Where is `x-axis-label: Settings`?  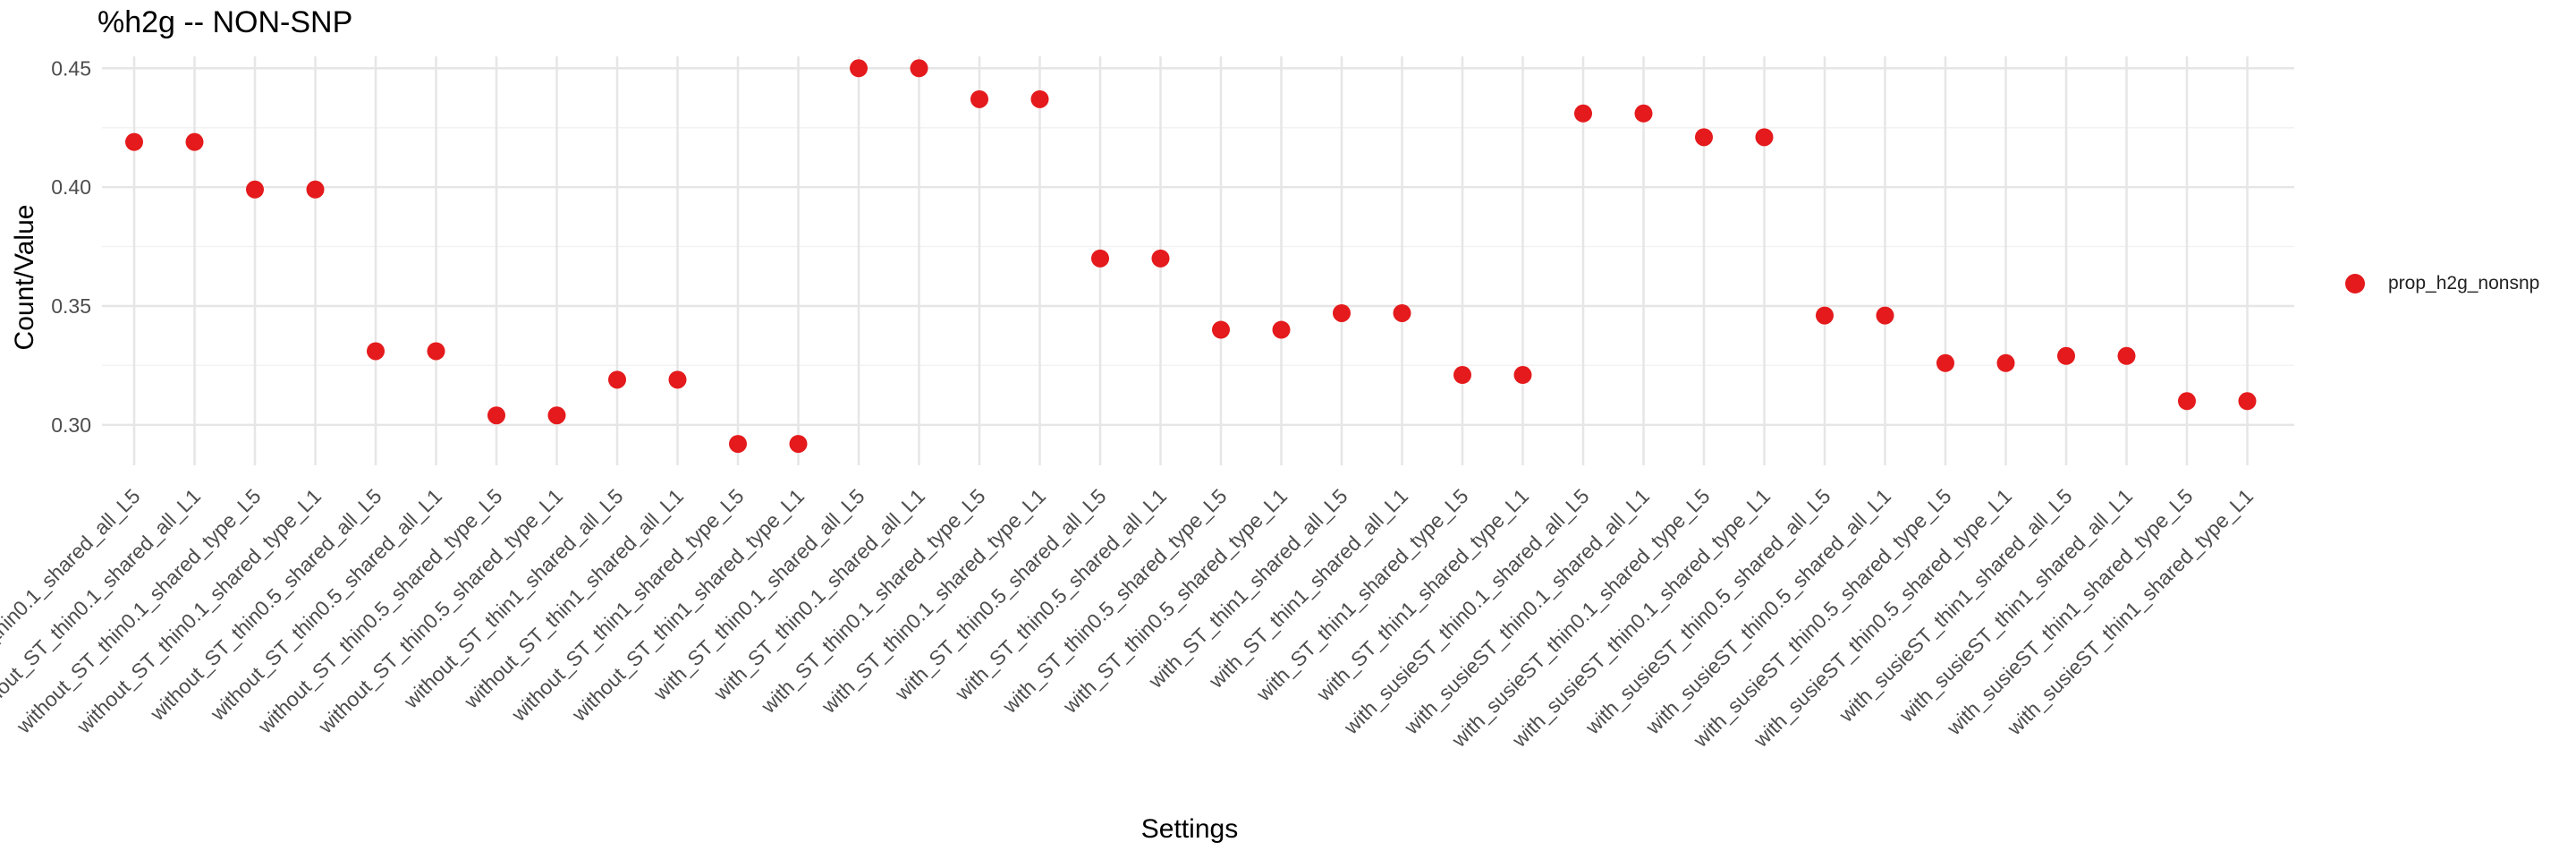 x-axis-label: Settings is located at coordinates (1189, 829).